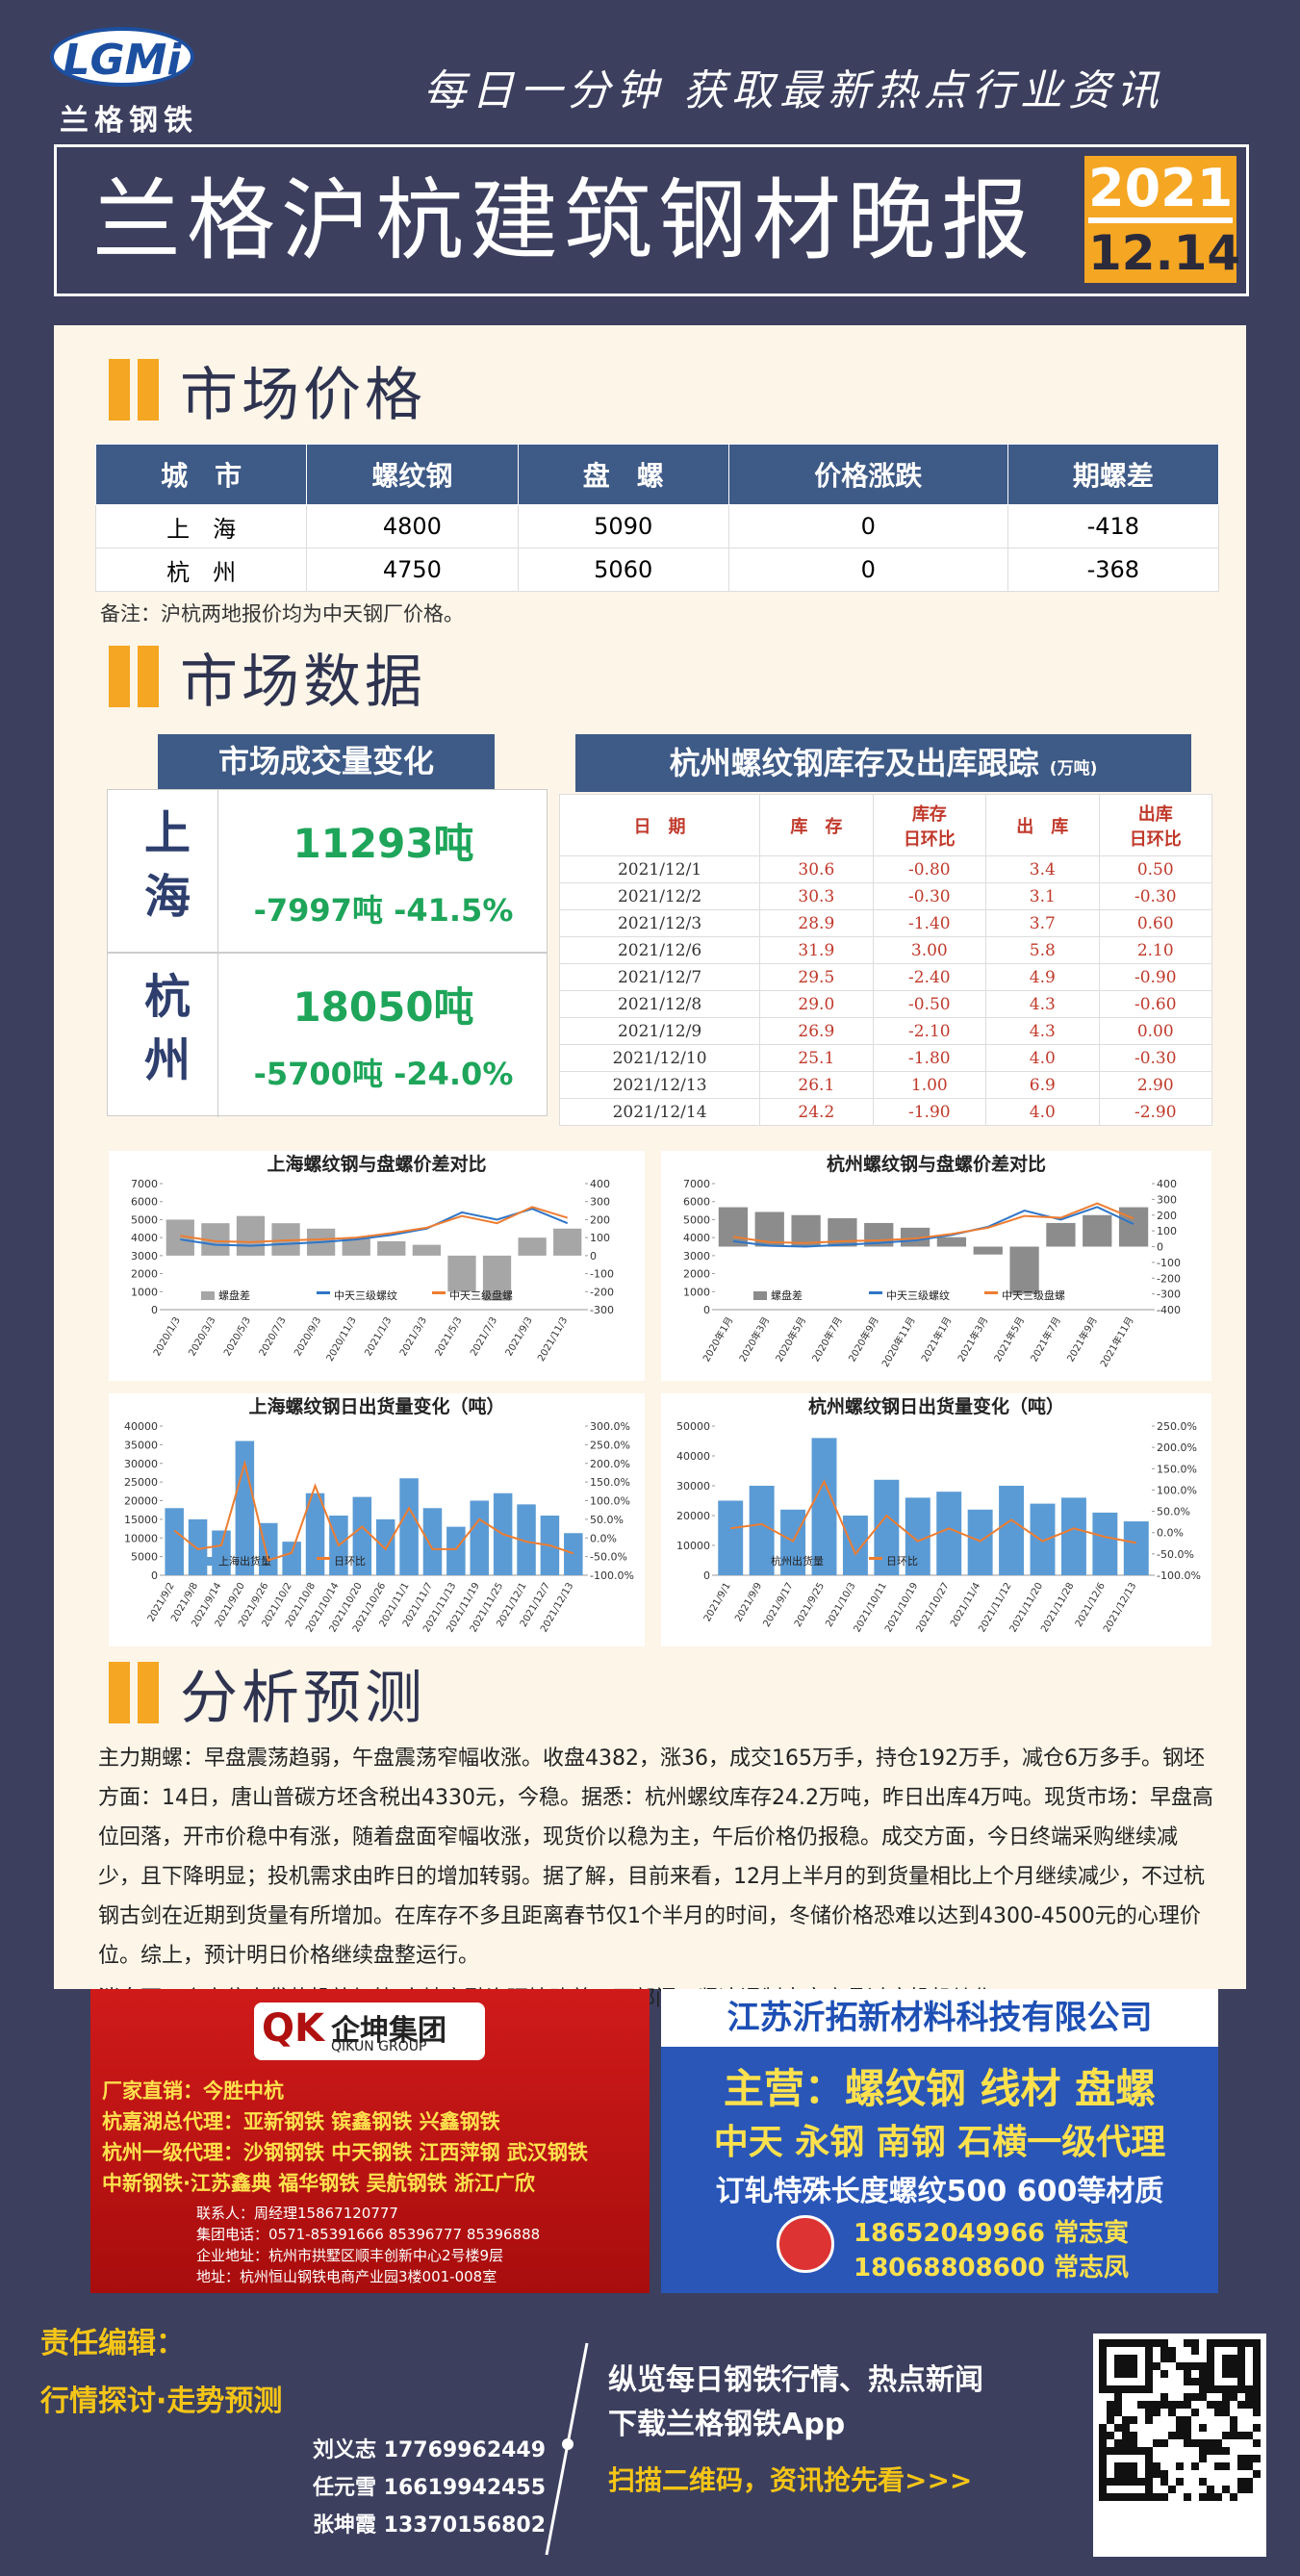 The width and height of the screenshot is (1300, 2576). Describe the element at coordinates (600, 1202) in the screenshot. I see `y2-tick-label: 300` at that location.